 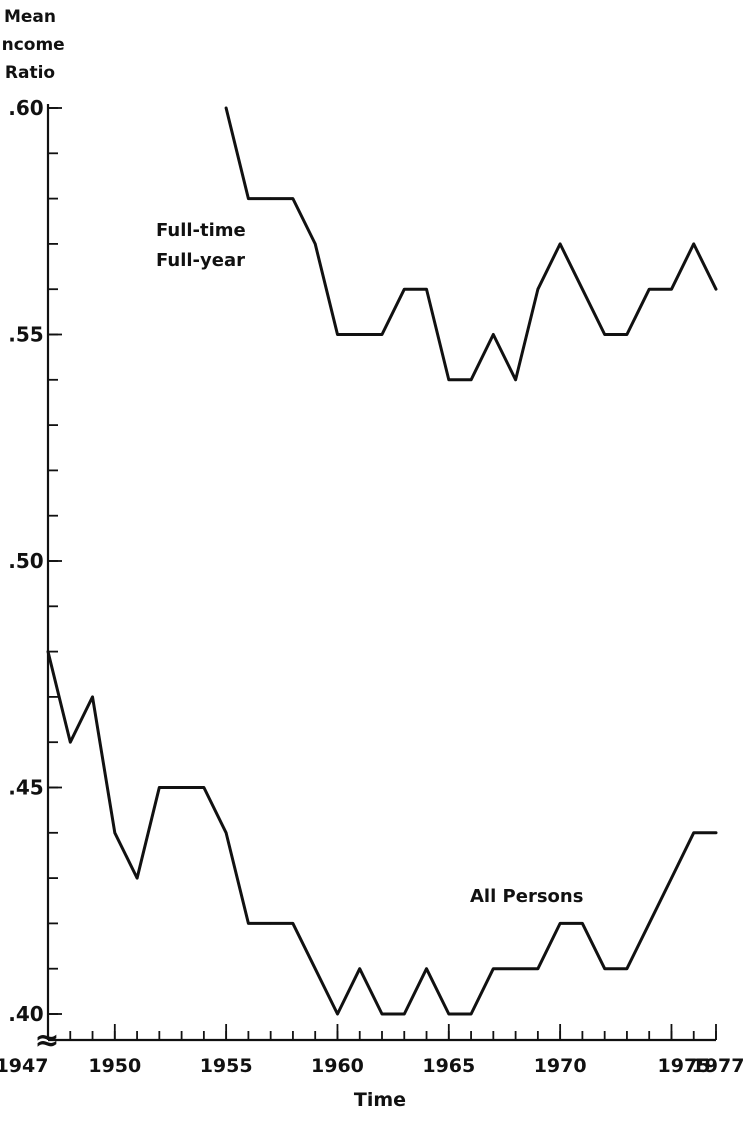 What do you see at coordinates (337, 1066) in the screenshot?
I see `x-tick-label: 1960` at bounding box center [337, 1066].